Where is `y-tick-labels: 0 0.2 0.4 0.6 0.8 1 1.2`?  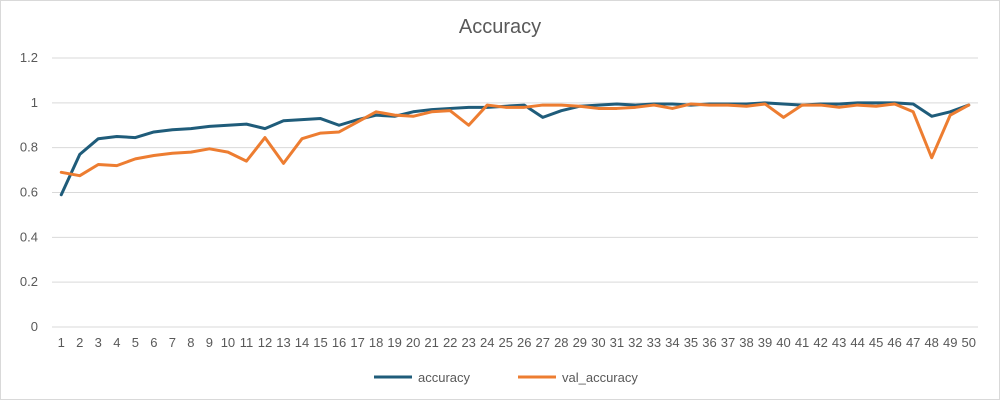
y-tick-labels: 0 0.2 0.4 0.6 0.8 1 1.2 is located at coordinates (29, 192).